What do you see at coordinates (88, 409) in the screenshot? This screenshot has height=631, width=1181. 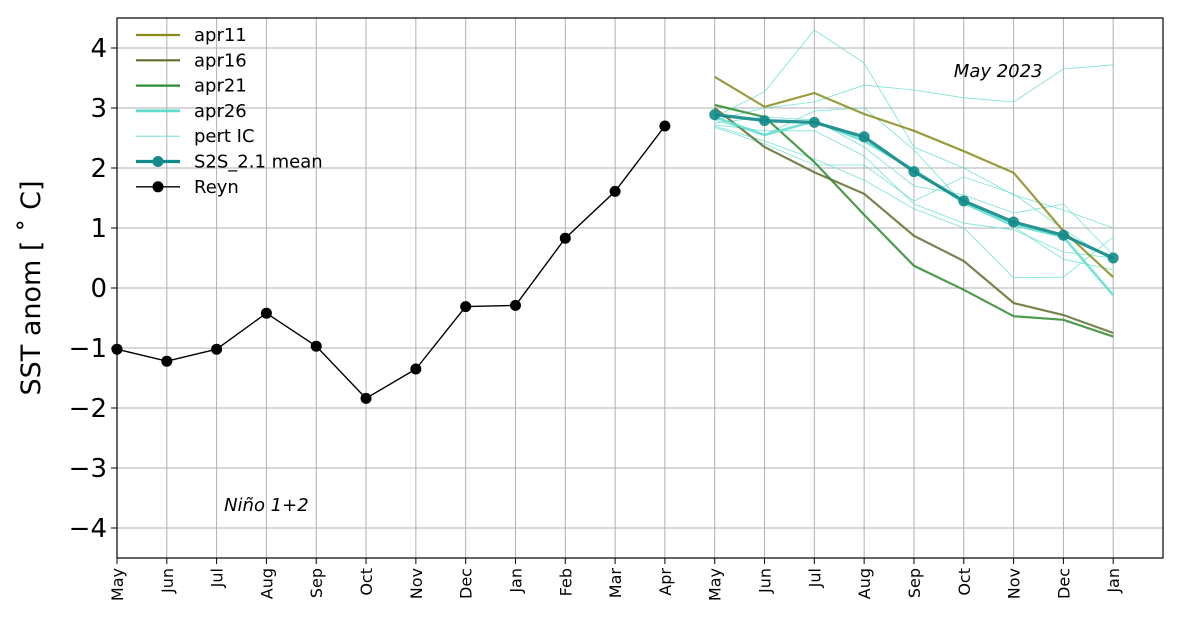 I see `y-tick-label: −2` at bounding box center [88, 409].